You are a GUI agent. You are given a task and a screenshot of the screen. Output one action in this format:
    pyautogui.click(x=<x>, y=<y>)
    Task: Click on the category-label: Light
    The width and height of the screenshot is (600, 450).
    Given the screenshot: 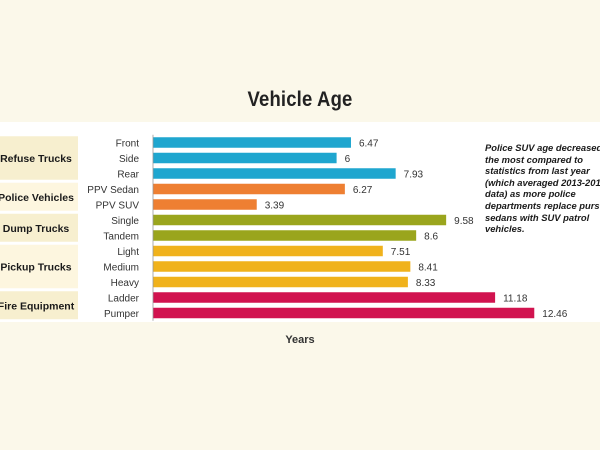 What is the action you would take?
    pyautogui.click(x=128, y=252)
    